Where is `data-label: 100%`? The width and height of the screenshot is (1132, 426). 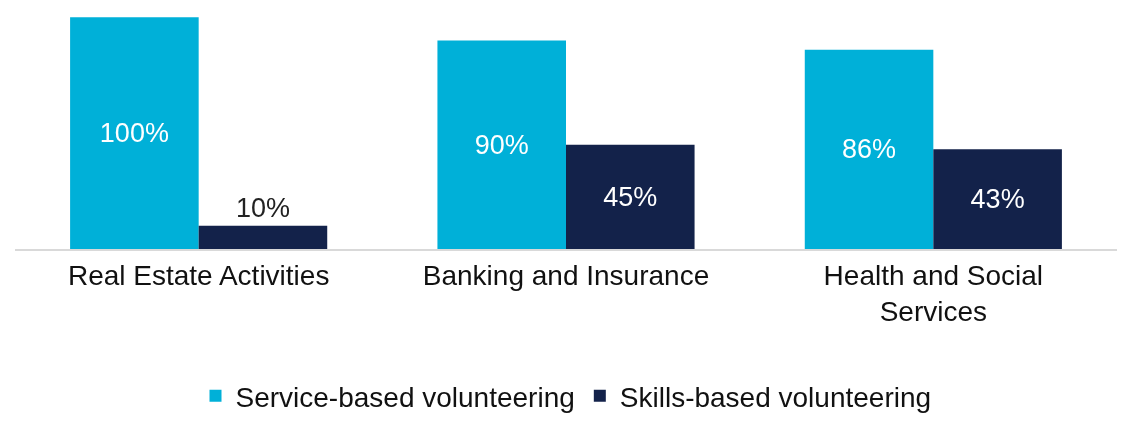 data-label: 100% is located at coordinates (134, 133).